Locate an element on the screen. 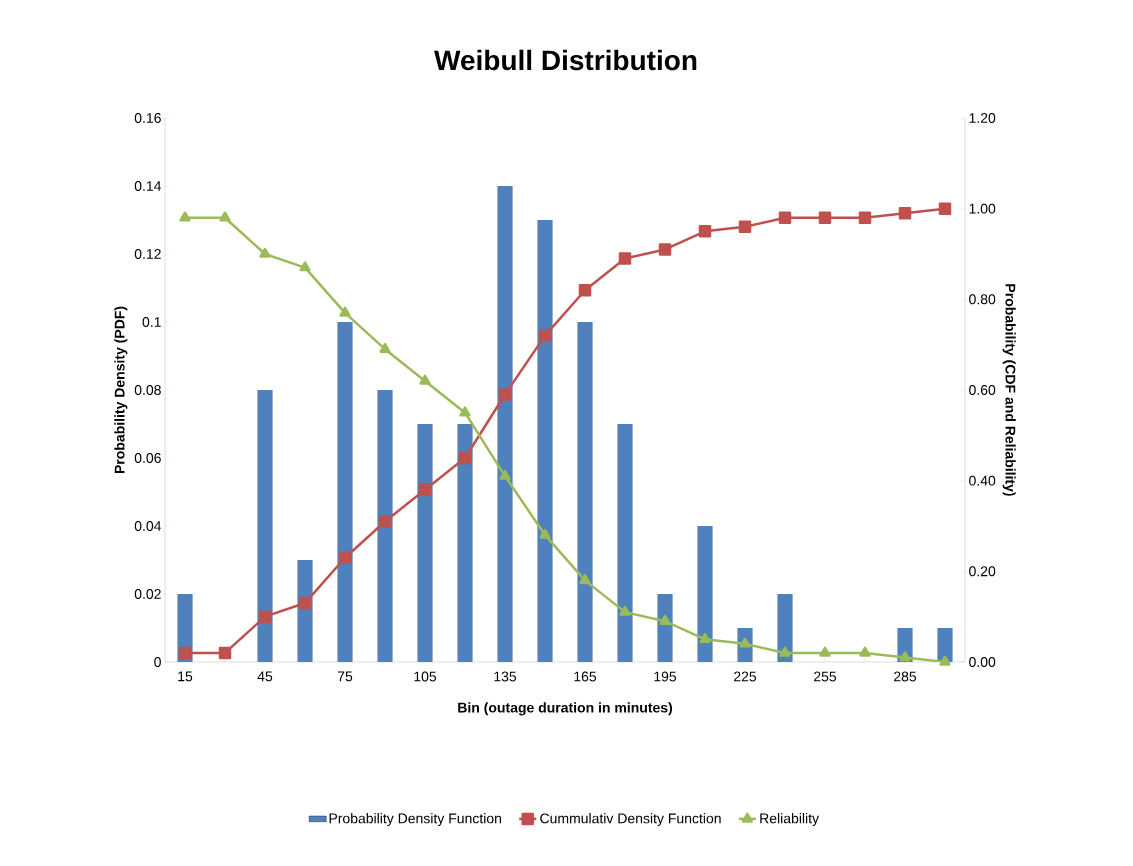 The image size is (1133, 866). legend-label: Reliability is located at coordinates (790, 820).